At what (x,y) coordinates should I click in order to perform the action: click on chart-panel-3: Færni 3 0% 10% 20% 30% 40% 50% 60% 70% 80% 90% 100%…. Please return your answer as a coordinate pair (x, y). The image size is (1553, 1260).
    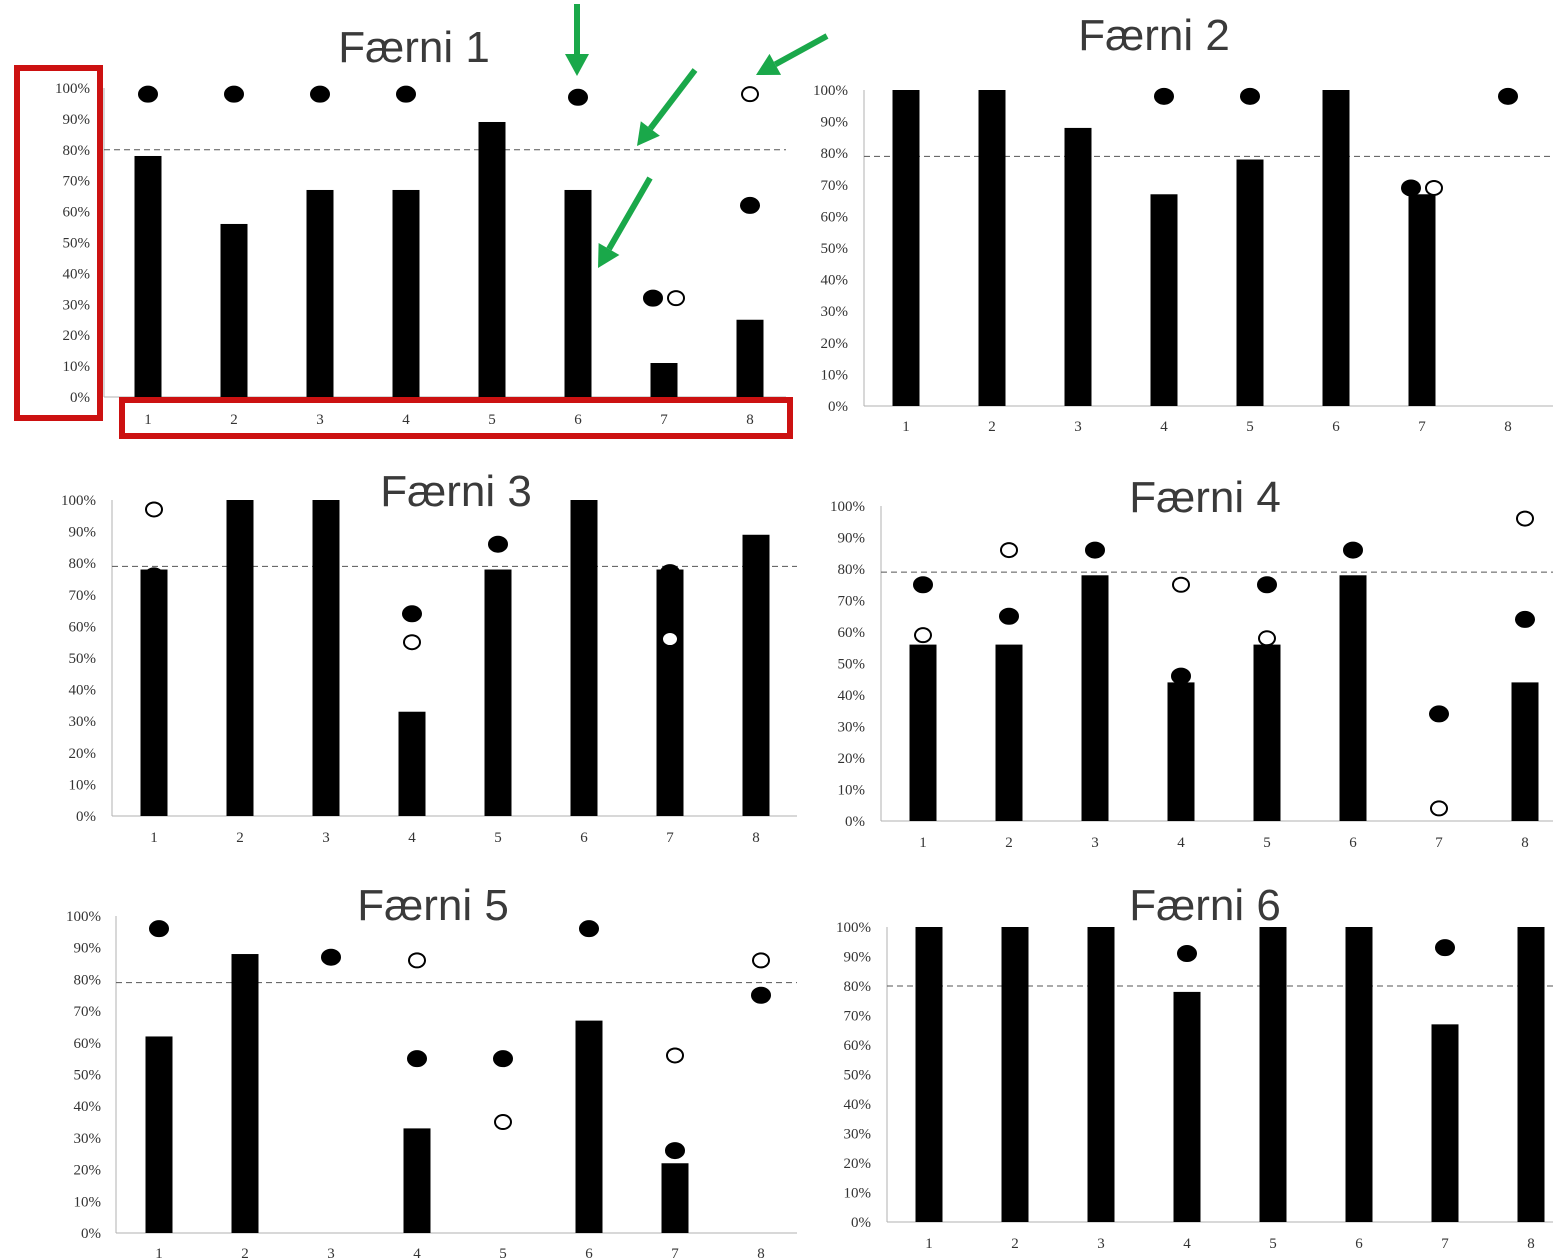
    Looking at the image, I should click on (429, 656).